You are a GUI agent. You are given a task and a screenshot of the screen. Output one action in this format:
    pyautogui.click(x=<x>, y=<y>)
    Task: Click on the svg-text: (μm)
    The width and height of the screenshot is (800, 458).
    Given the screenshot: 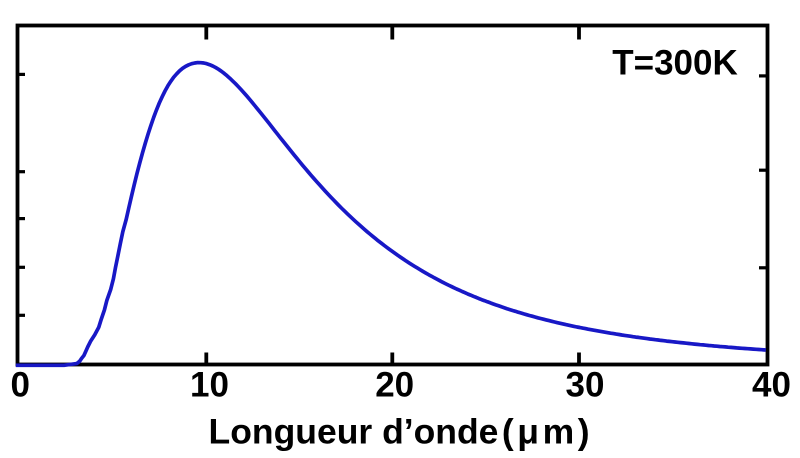 What is the action you would take?
    pyautogui.click(x=547, y=432)
    